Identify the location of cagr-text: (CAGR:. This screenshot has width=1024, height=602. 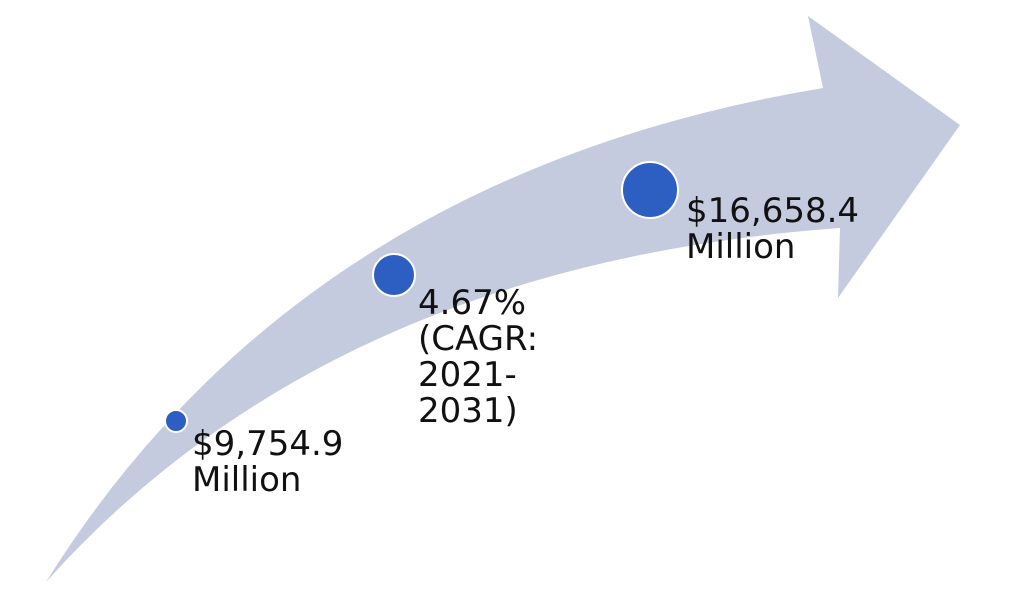
(478, 339).